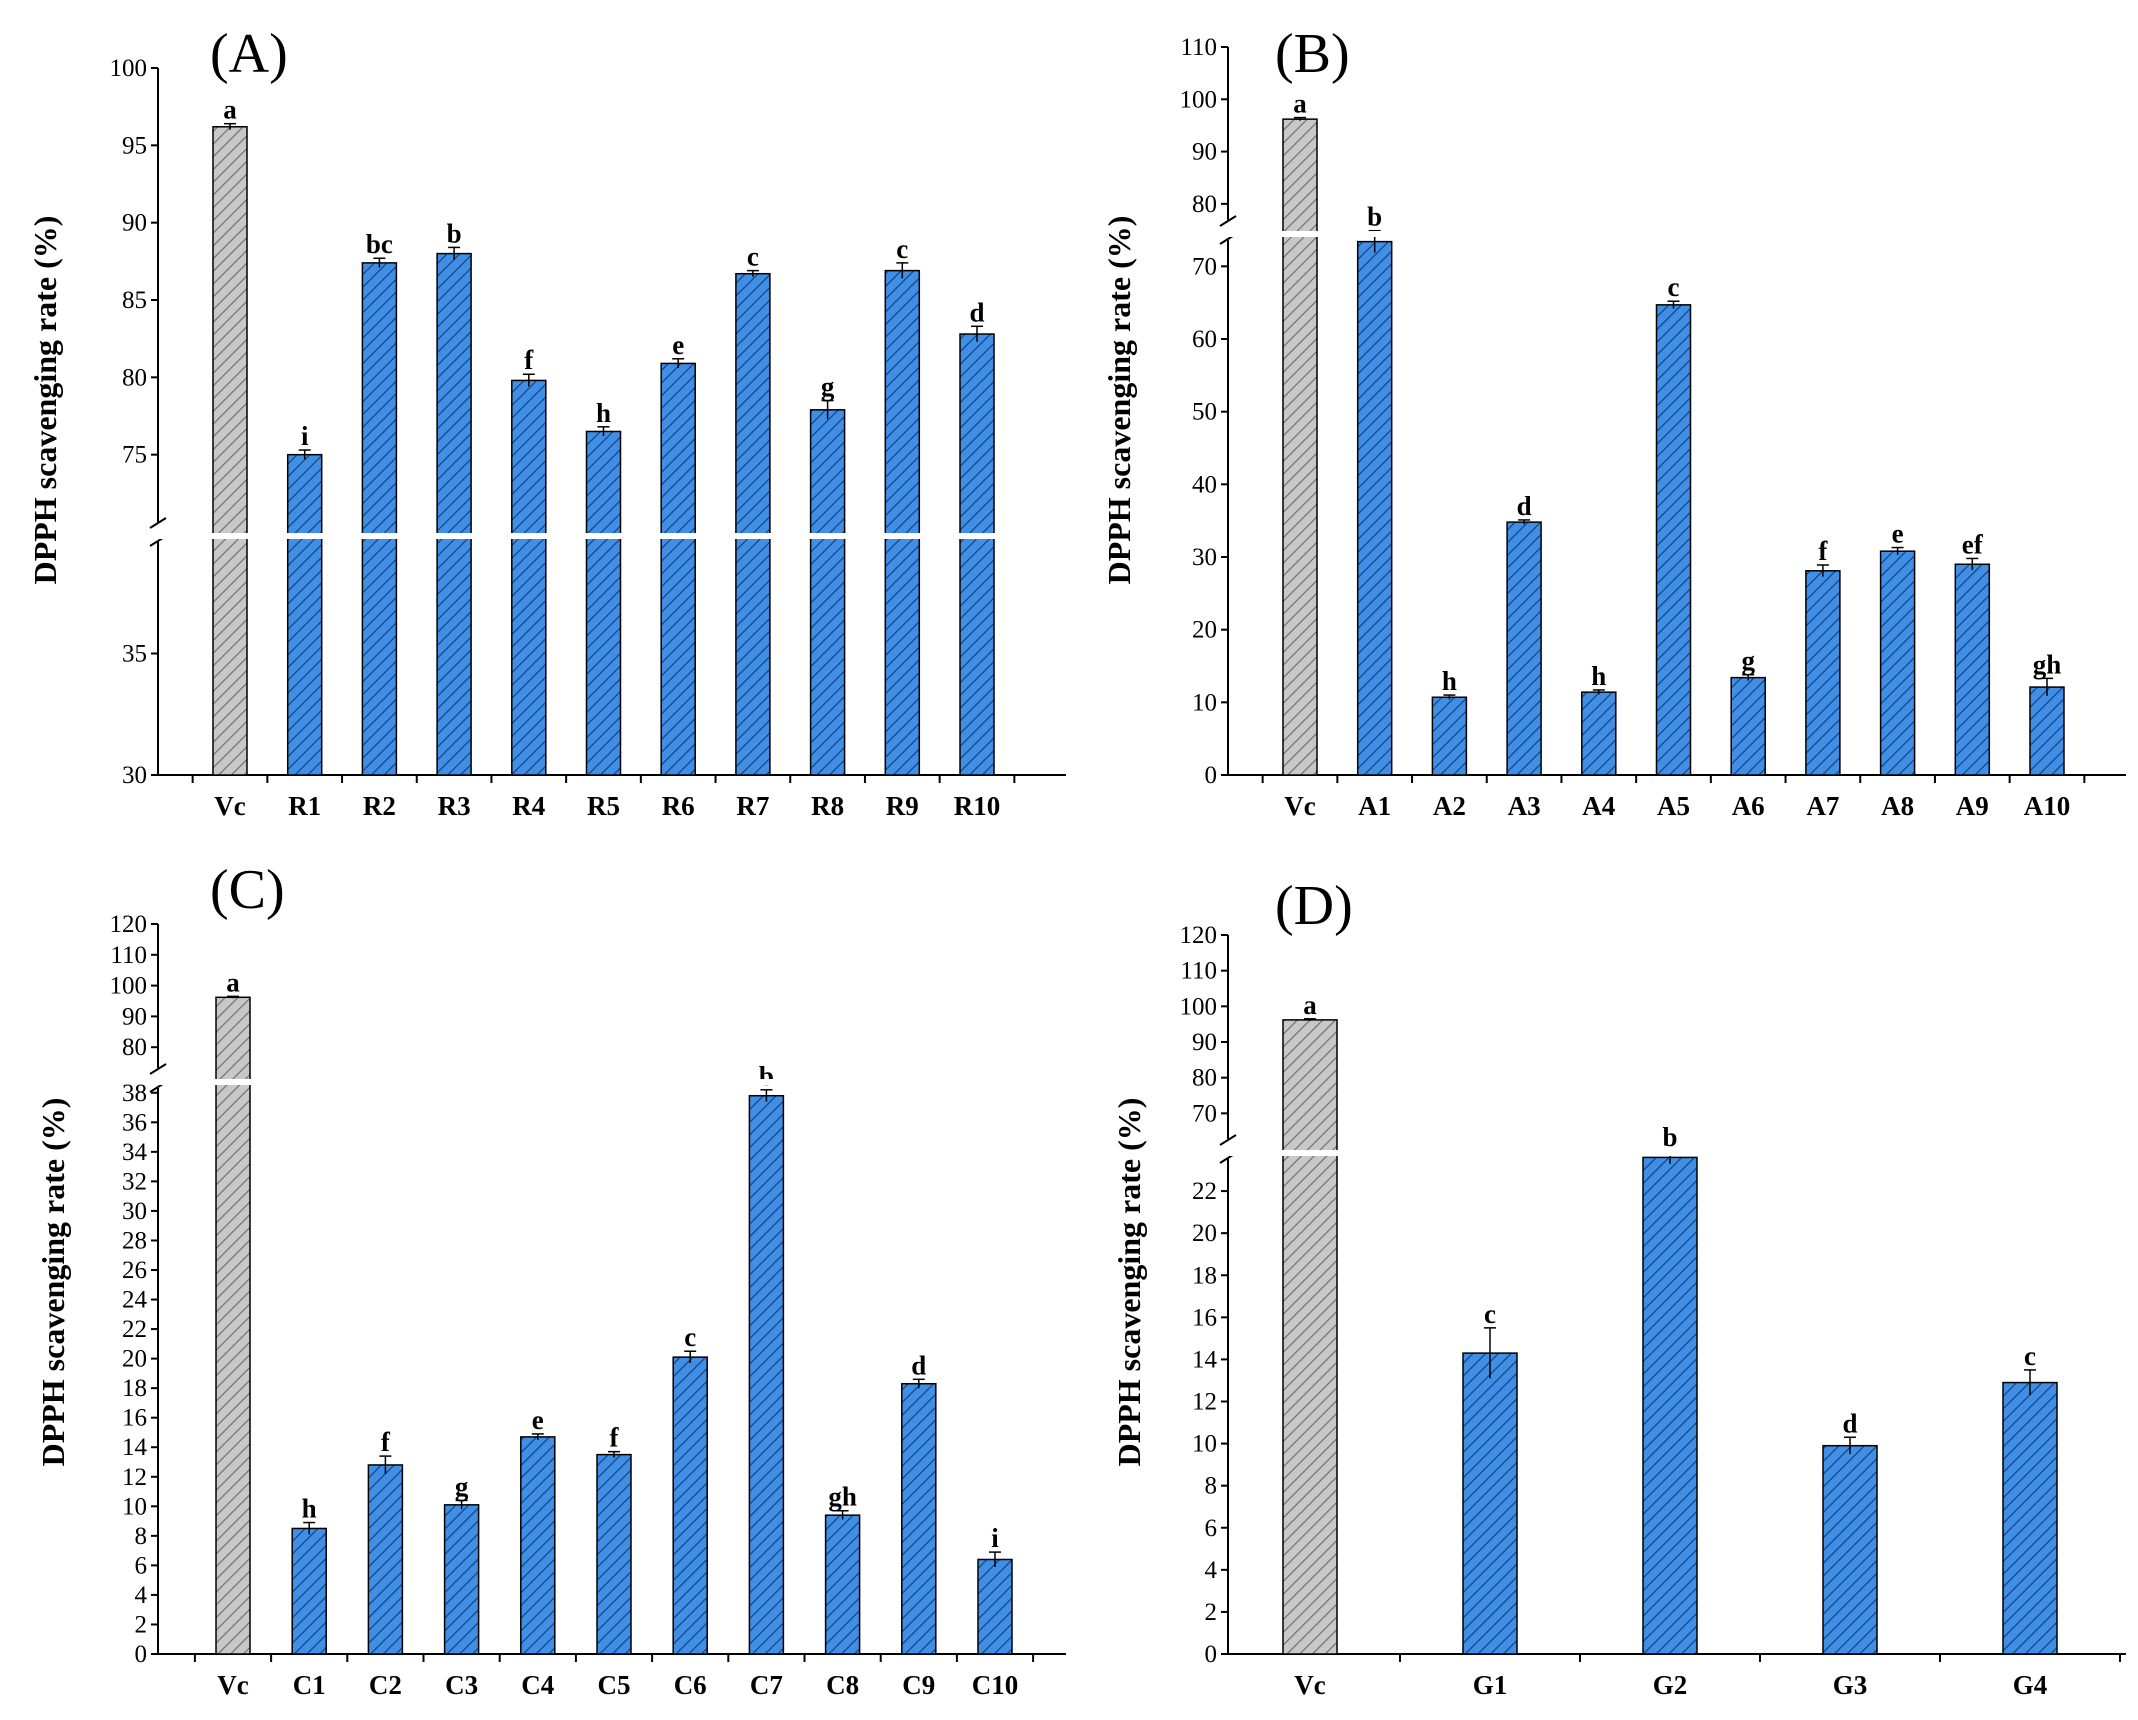 This screenshot has width=2138, height=1720. What do you see at coordinates (141, 1624) in the screenshot?
I see `panel-c-y-tick-label: 2` at bounding box center [141, 1624].